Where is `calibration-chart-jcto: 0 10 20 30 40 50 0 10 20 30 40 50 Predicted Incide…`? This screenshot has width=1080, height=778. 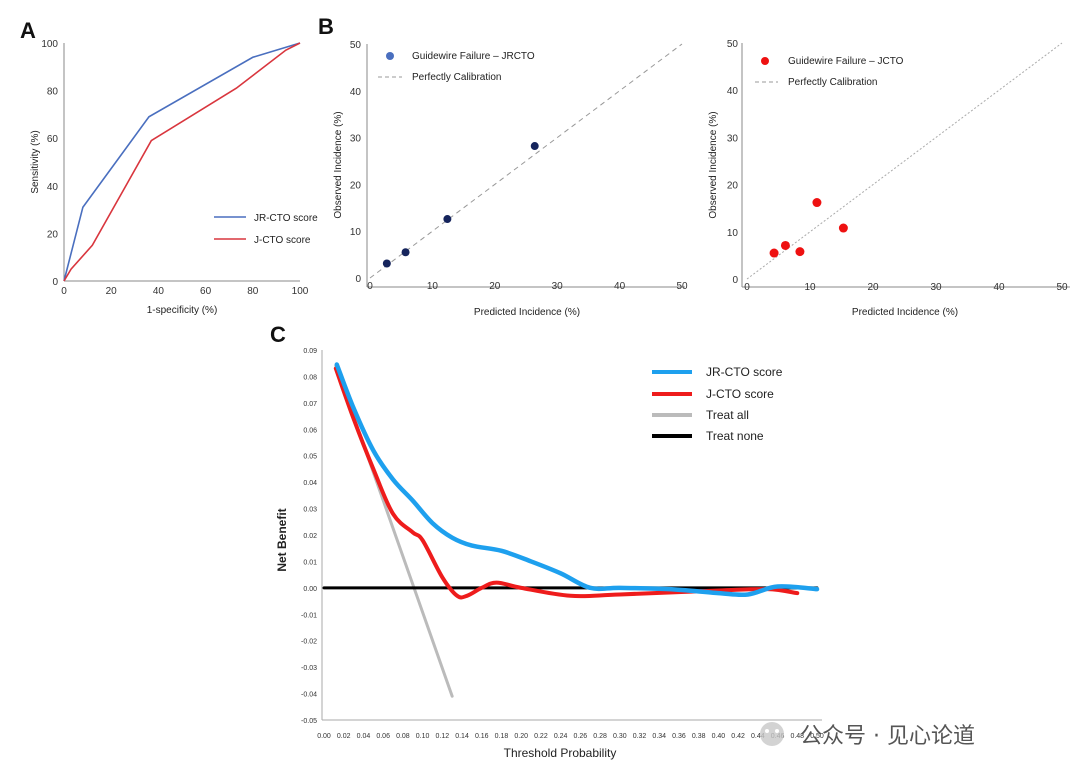 calibration-chart-jcto: 0 10 20 30 40 50 0 10 20 30 40 50 Predicted Incide… is located at coordinates (889, 178).